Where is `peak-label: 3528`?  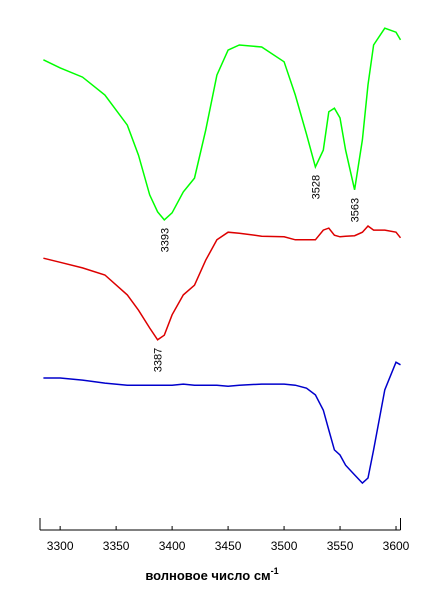
peak-label: 3528 is located at coordinates (316, 187).